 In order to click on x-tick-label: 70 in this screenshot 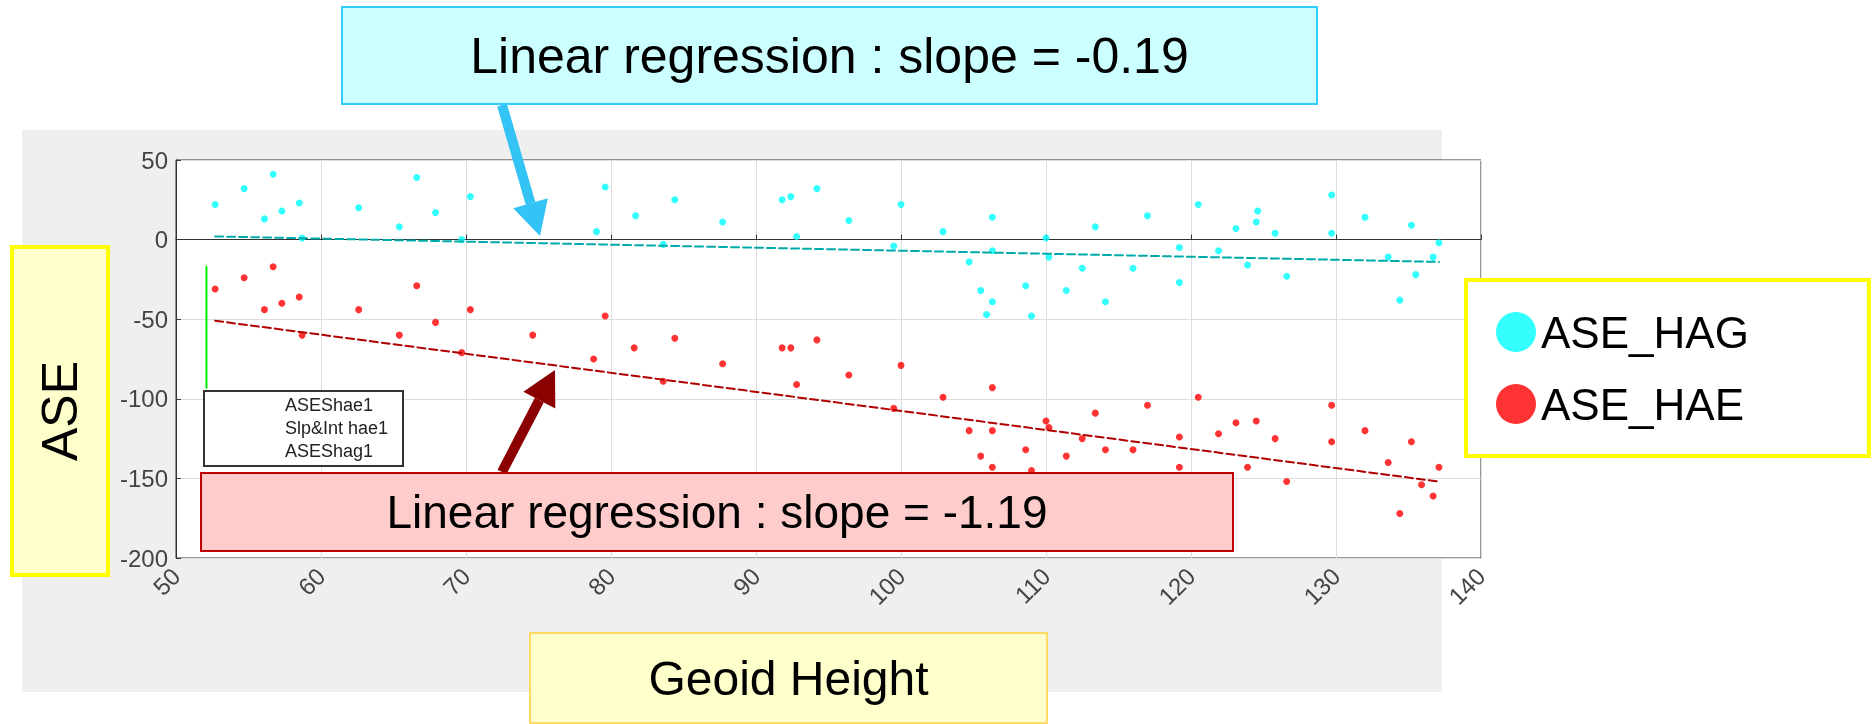, I will do `click(456, 581)`.